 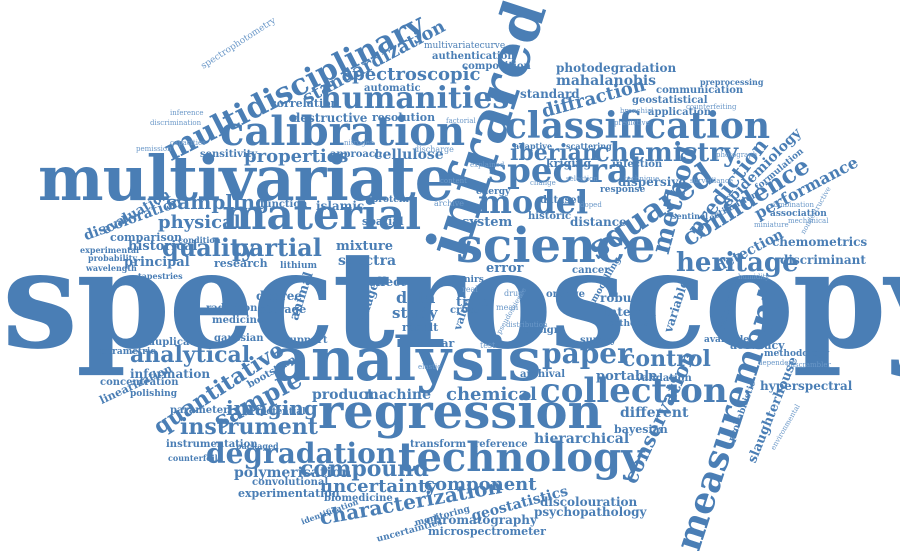 I want to click on word-principal: principal, so click(x=157, y=262).